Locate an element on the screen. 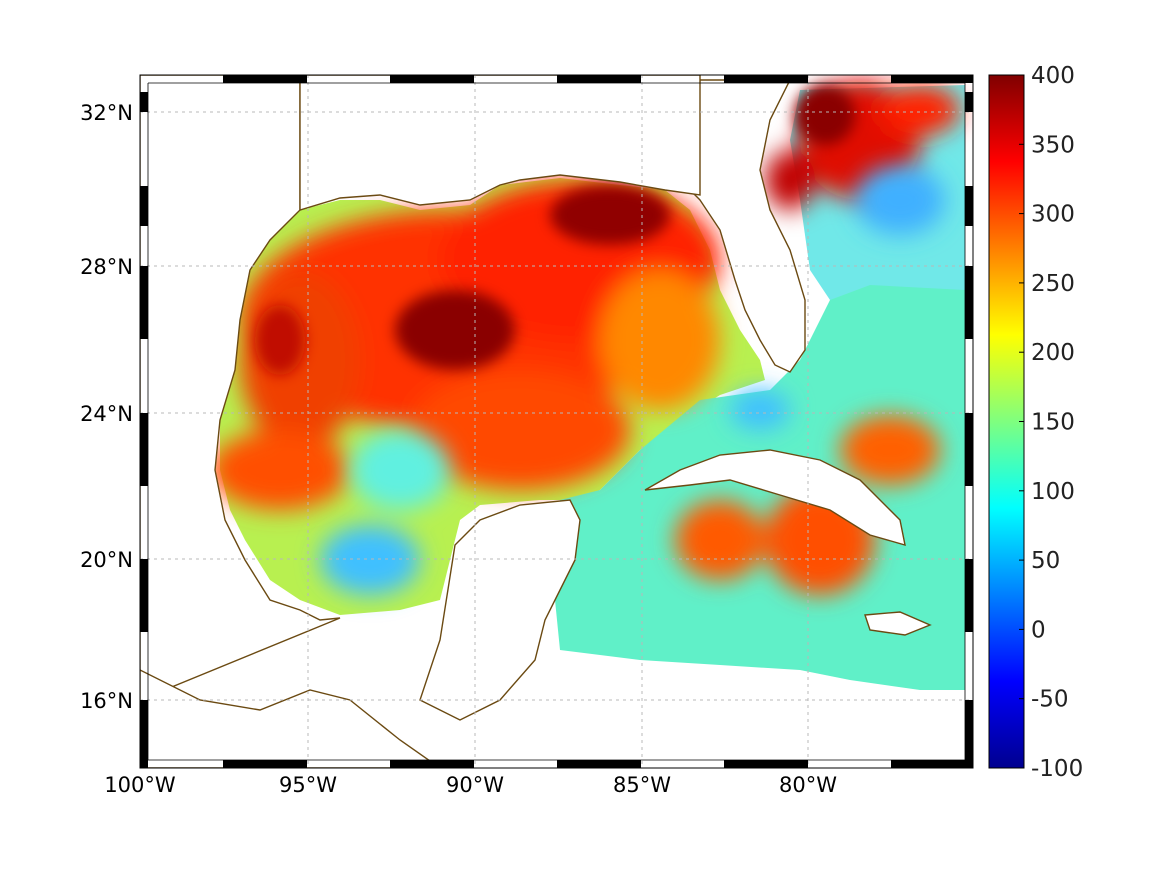 The image size is (1167, 875). colorbar-tick-label: 250 is located at coordinates (1053, 284).